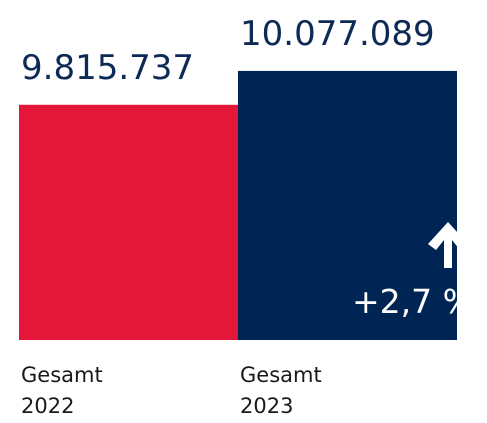 The width and height of the screenshot is (487, 423). What do you see at coordinates (107, 68) in the screenshot?
I see `value-label: 9.815.737` at bounding box center [107, 68].